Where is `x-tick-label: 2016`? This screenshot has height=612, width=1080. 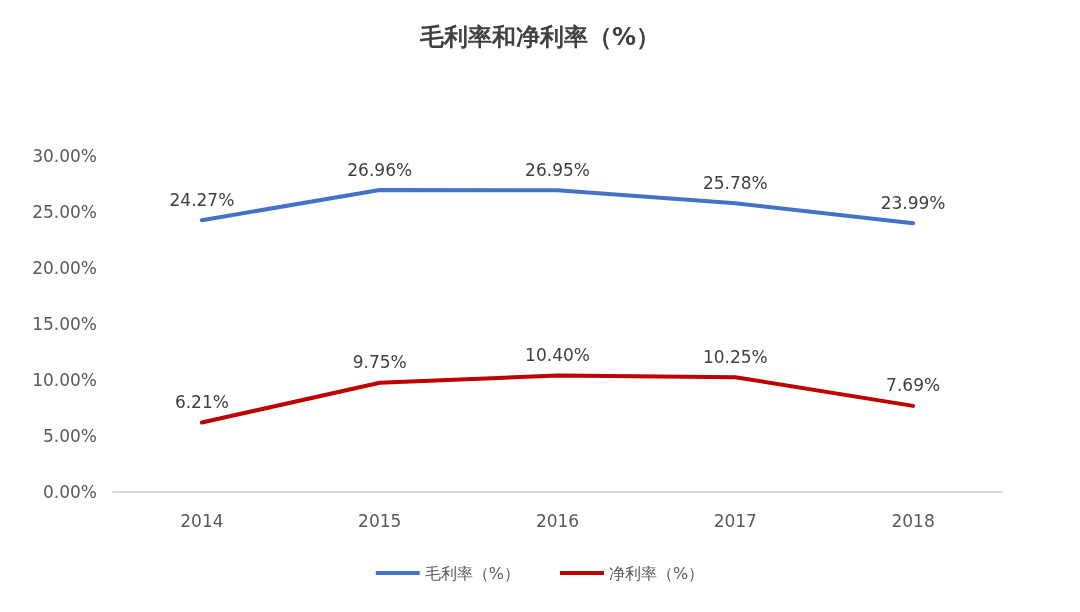
x-tick-label: 2016 is located at coordinates (557, 520).